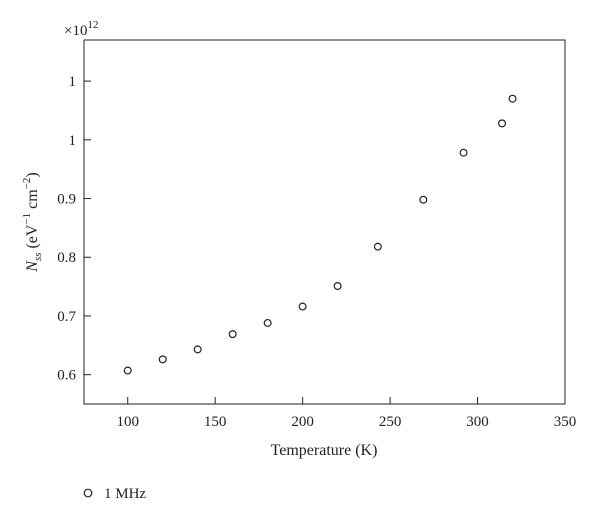 This screenshot has height=524, width=600. What do you see at coordinates (477, 422) in the screenshot?
I see `x-tick-label: 300` at bounding box center [477, 422].